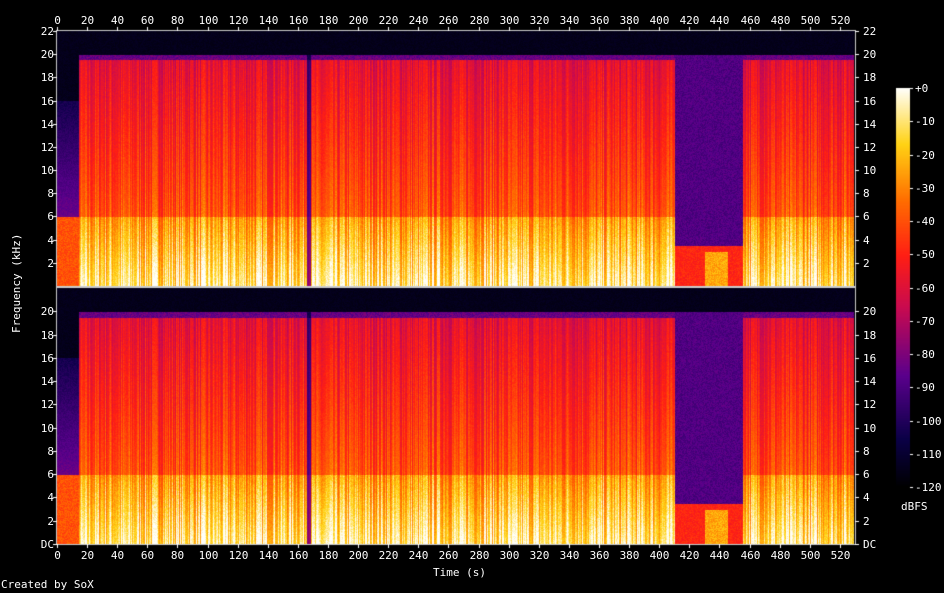 Image resolution: width=944 pixels, height=593 pixels. I want to click on x-tick-top-label: 380, so click(629, 20).